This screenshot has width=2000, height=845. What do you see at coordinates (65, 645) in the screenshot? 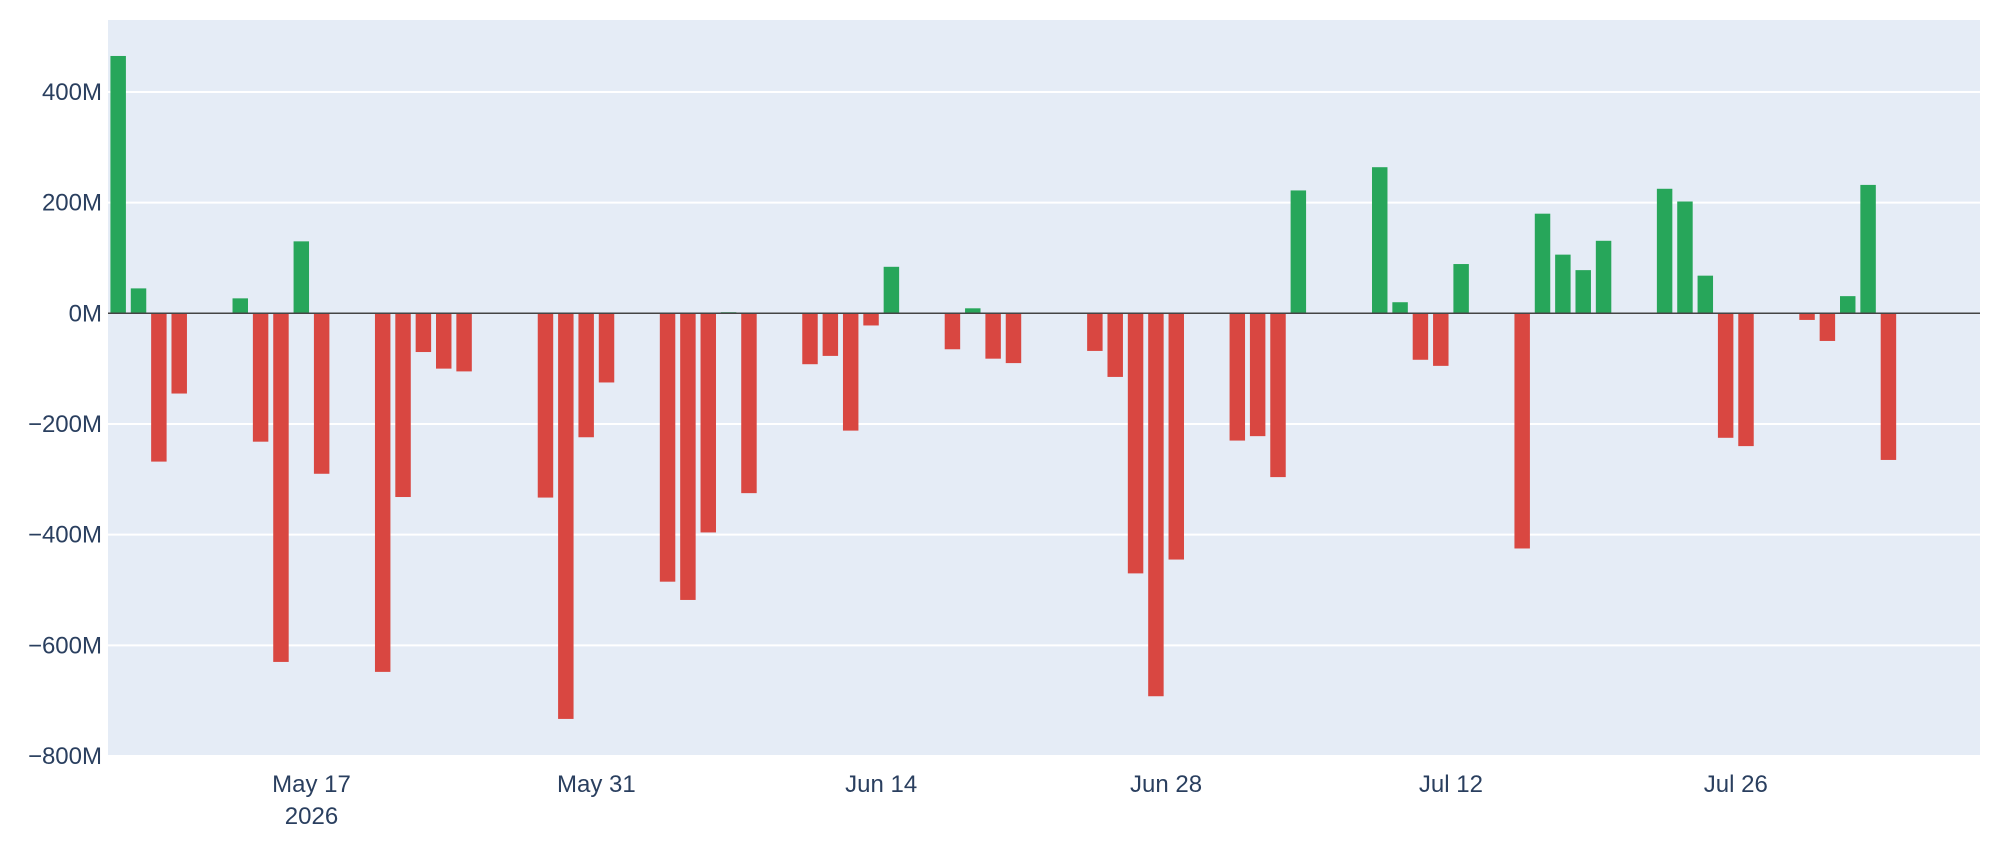
I see `y-tick-label: −600M` at bounding box center [65, 645].